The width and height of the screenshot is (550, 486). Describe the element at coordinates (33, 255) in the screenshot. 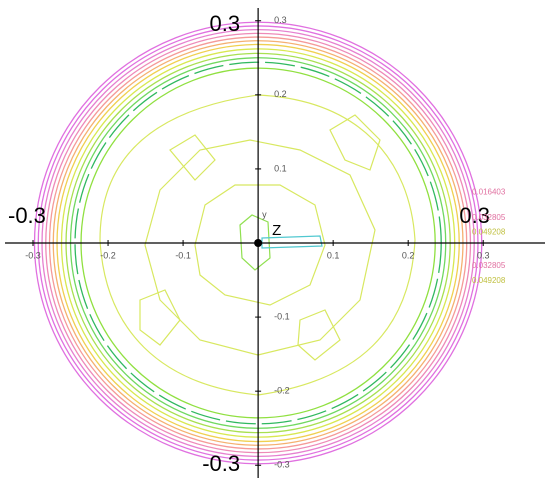

I see `x-tick-label: -0.3` at that location.